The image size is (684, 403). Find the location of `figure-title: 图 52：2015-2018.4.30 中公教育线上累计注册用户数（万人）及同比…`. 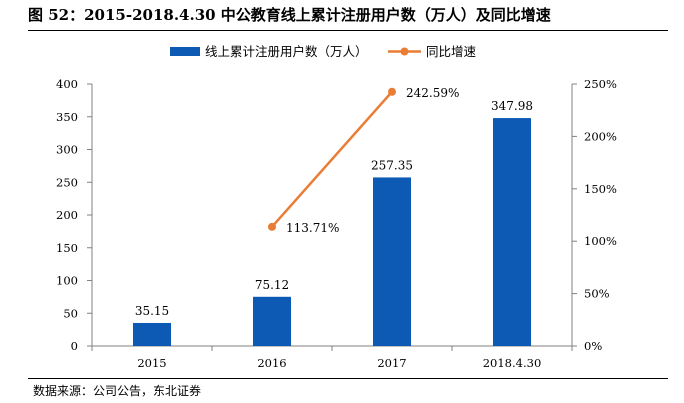

figure-title: 图 52：2015-2018.4.30 中公教育线上累计注册用户数（万人）及同比… is located at coordinates (289, 15).